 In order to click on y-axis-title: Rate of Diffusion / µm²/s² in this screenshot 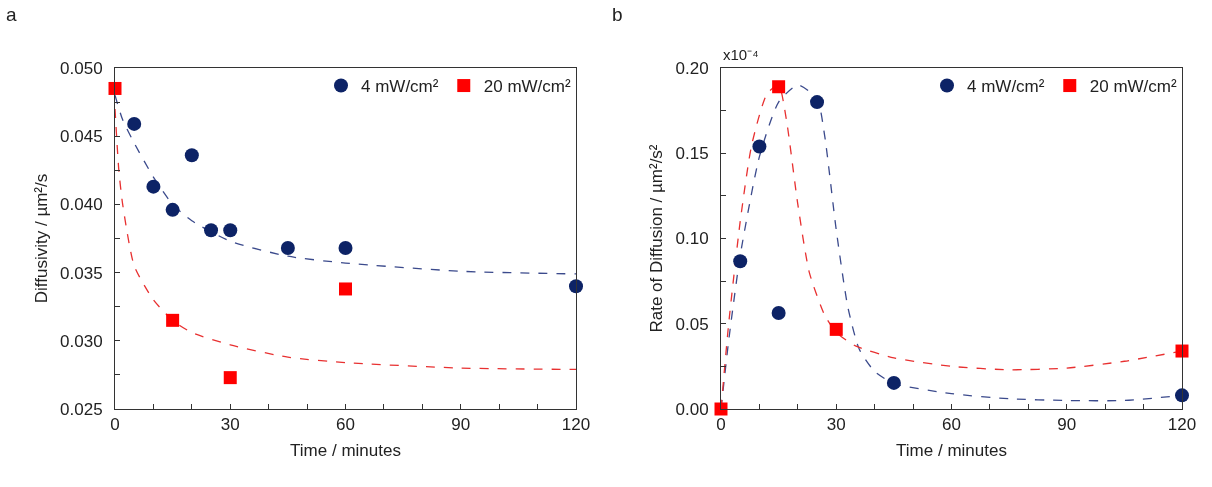, I will do `click(657, 238)`.